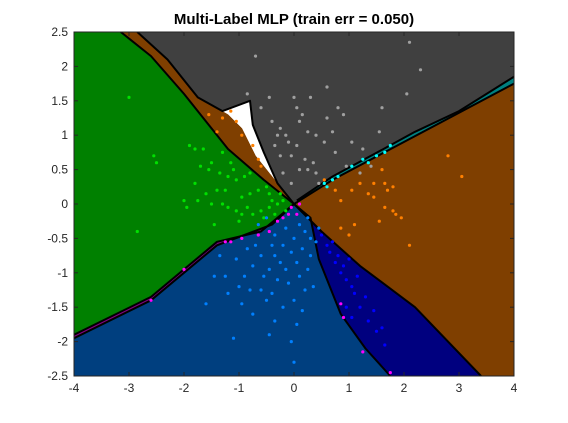 This screenshot has height=423, width=568. I want to click on y-tick-label: 0, so click(64, 204).